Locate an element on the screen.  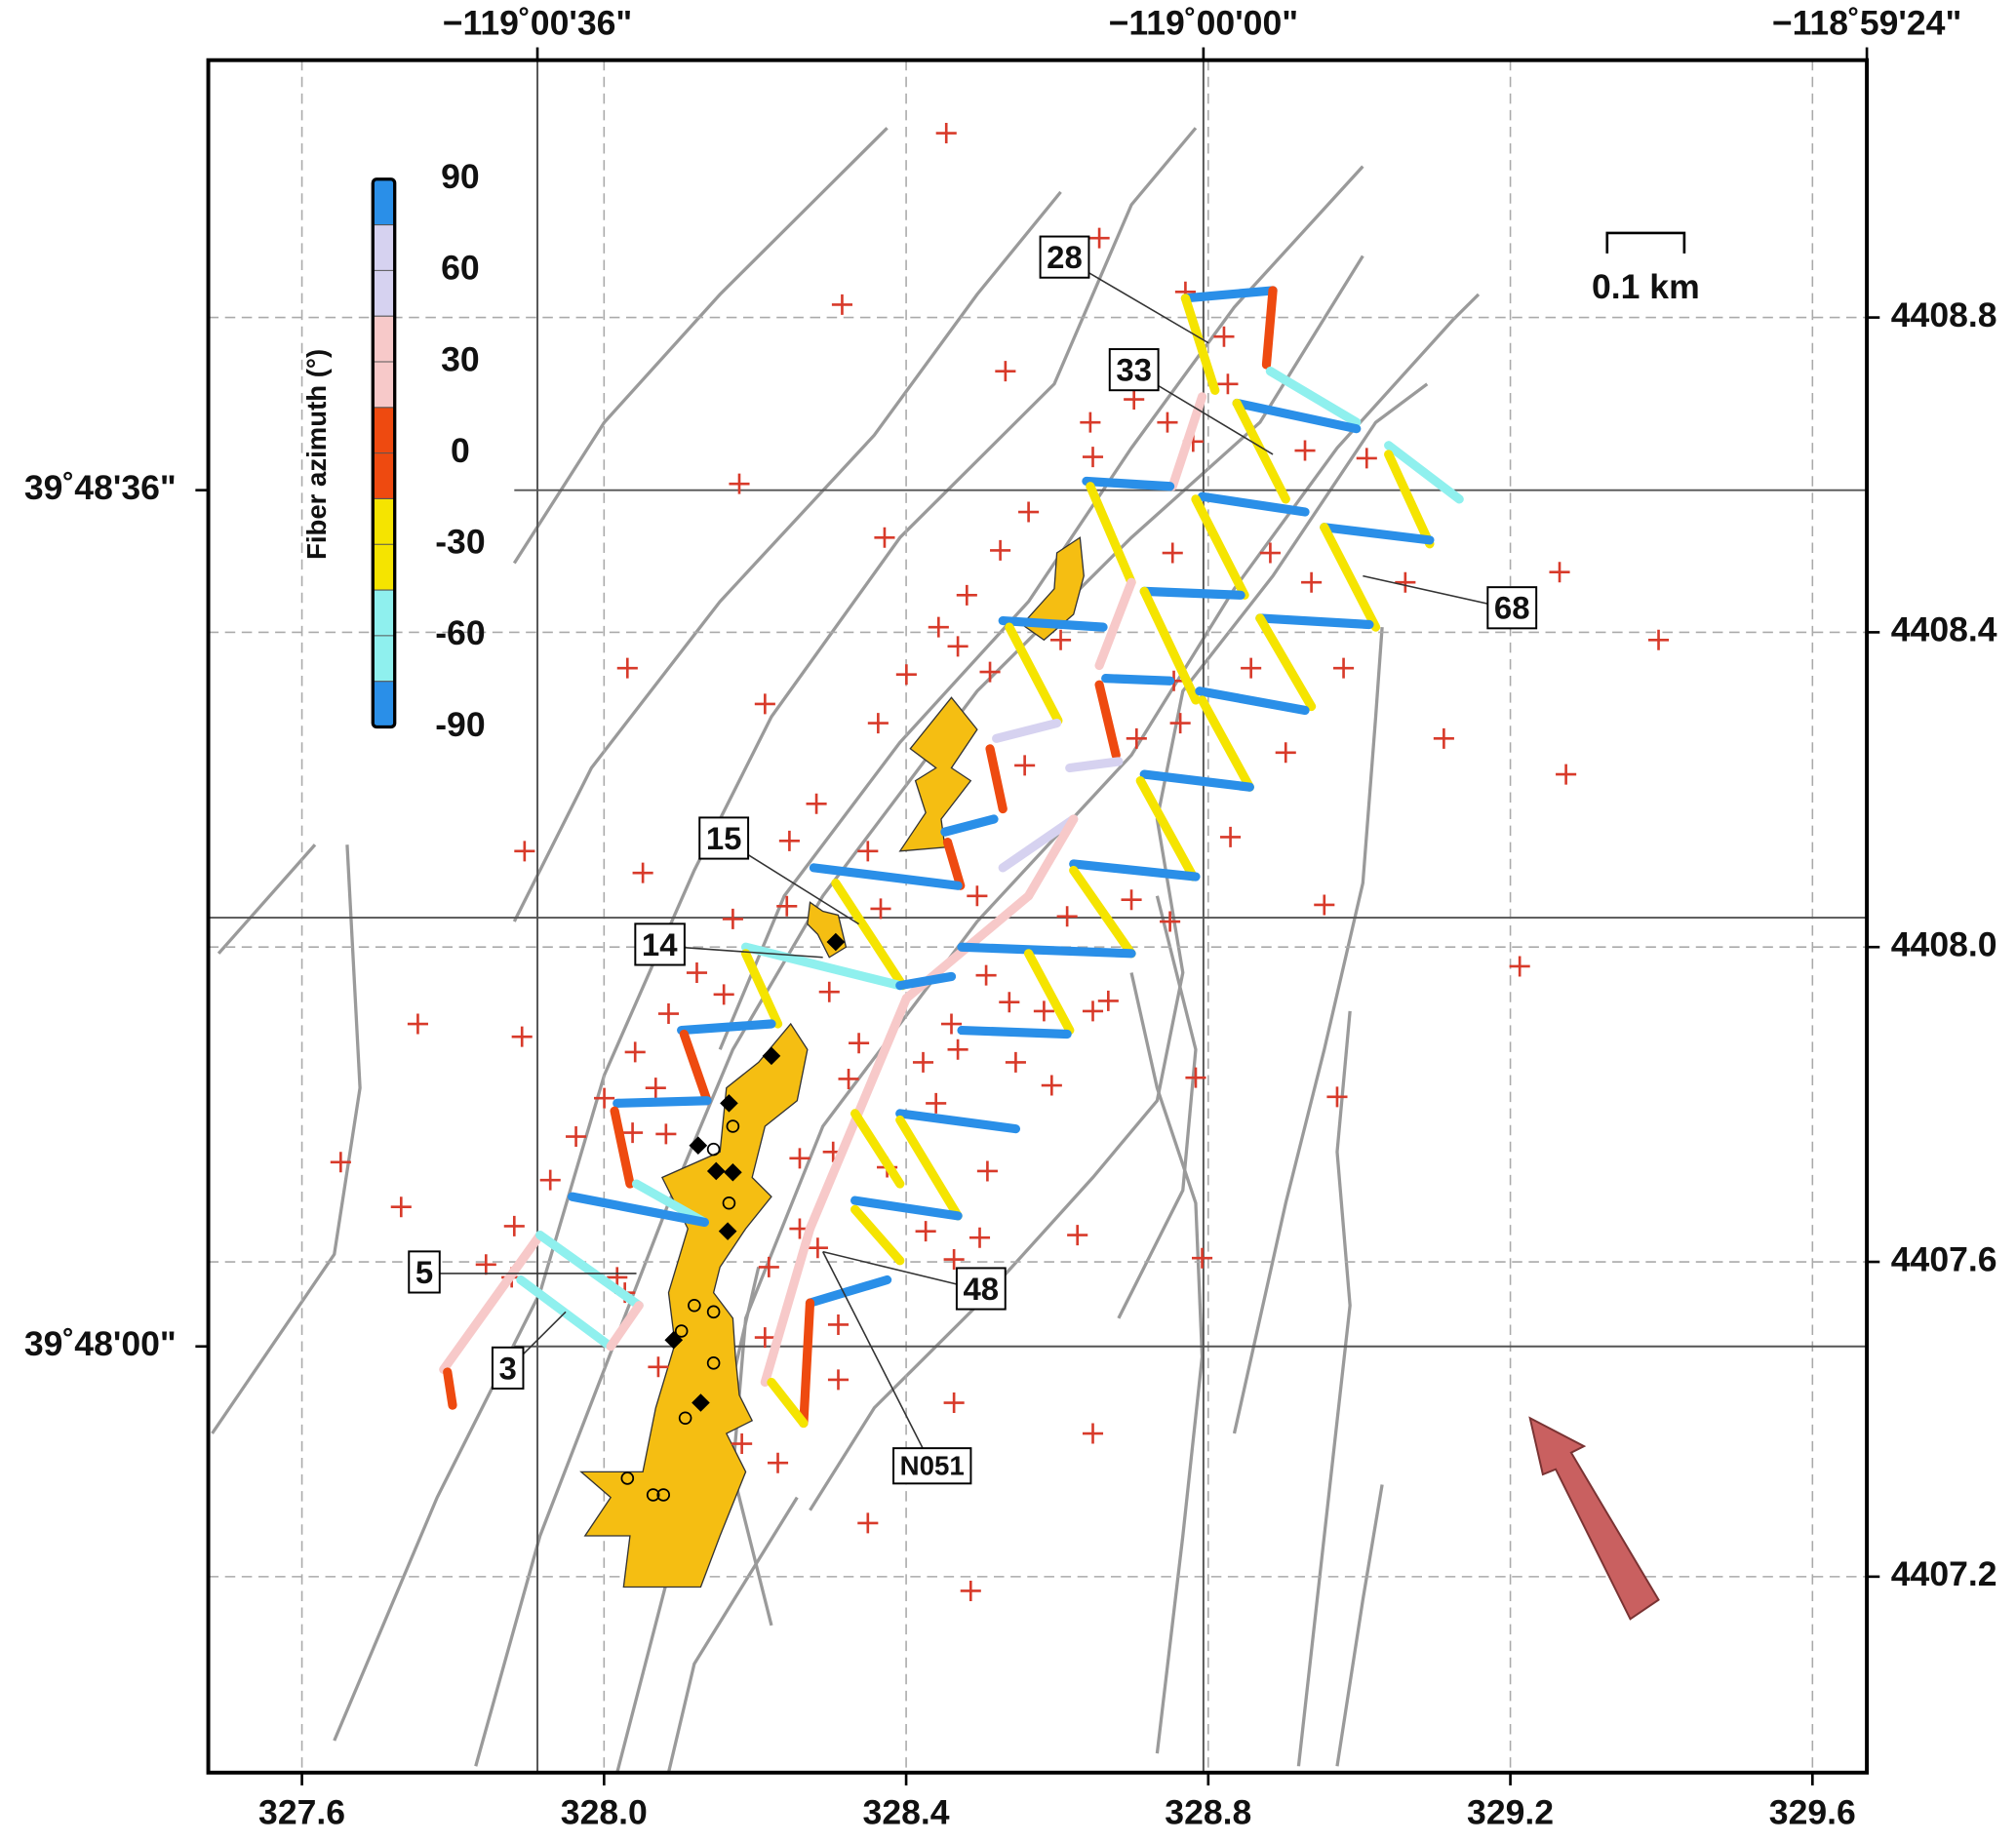
well-label: N051 is located at coordinates (933, 1466).